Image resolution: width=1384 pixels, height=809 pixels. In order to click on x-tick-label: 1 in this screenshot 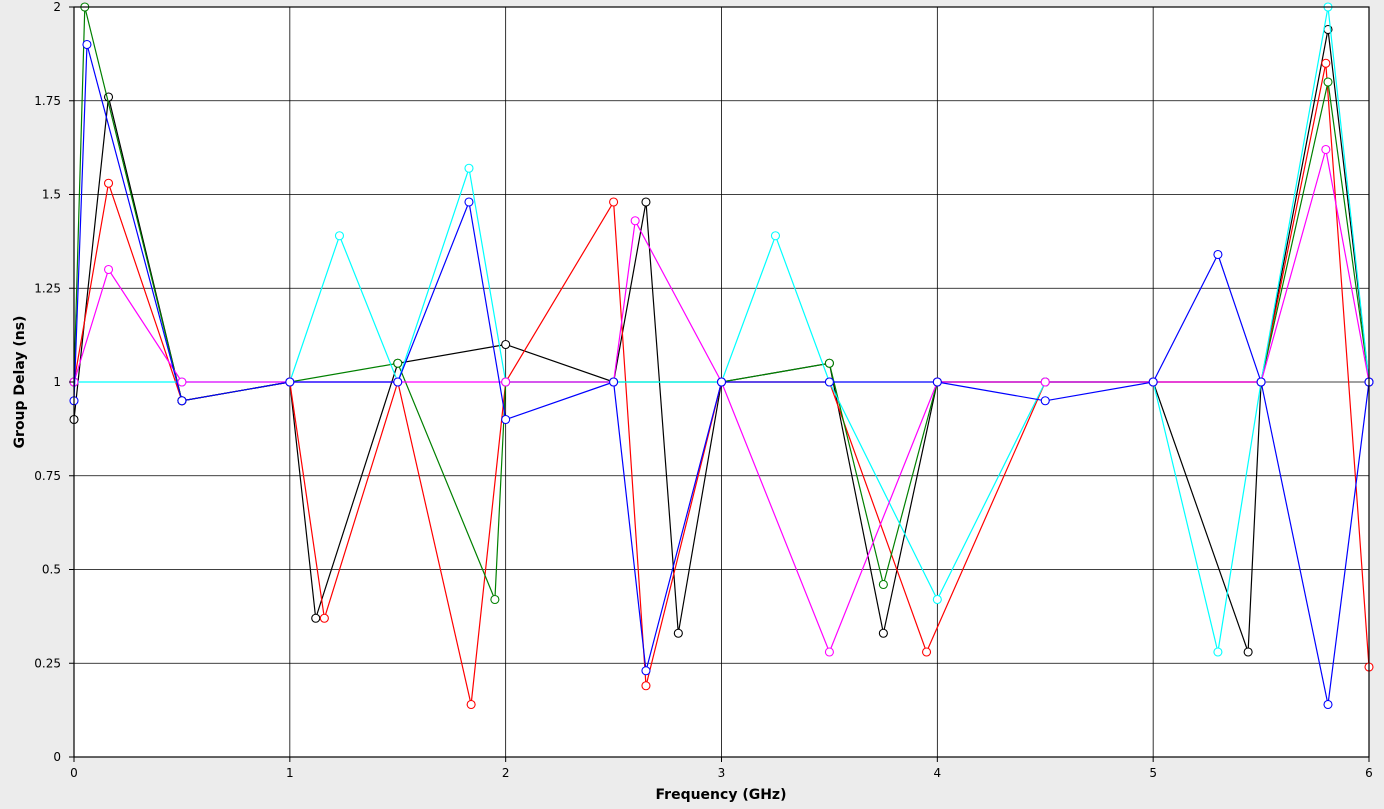, I will do `click(290, 773)`.